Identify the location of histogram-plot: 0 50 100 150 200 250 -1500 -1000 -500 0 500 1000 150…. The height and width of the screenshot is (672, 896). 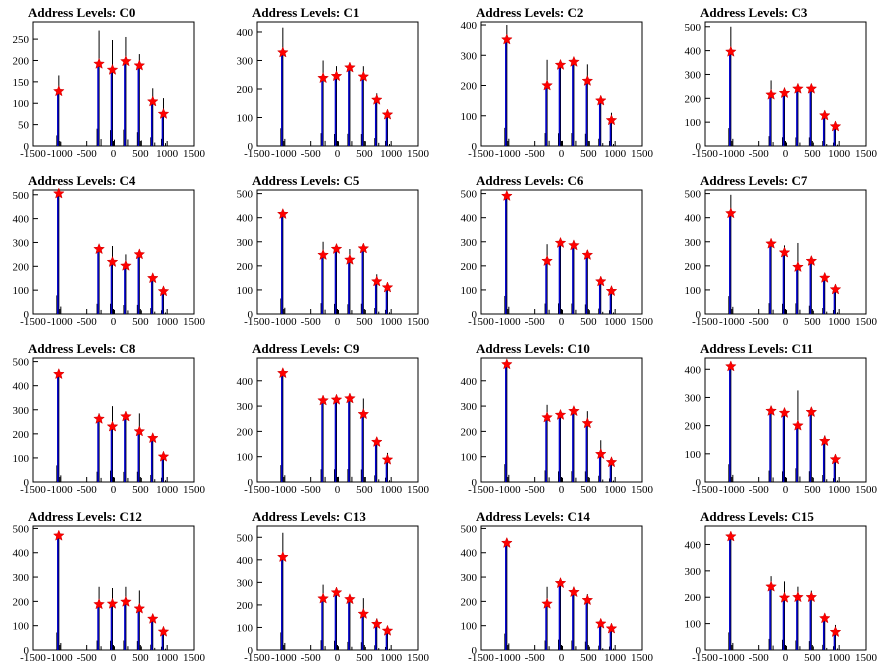
(109, 90).